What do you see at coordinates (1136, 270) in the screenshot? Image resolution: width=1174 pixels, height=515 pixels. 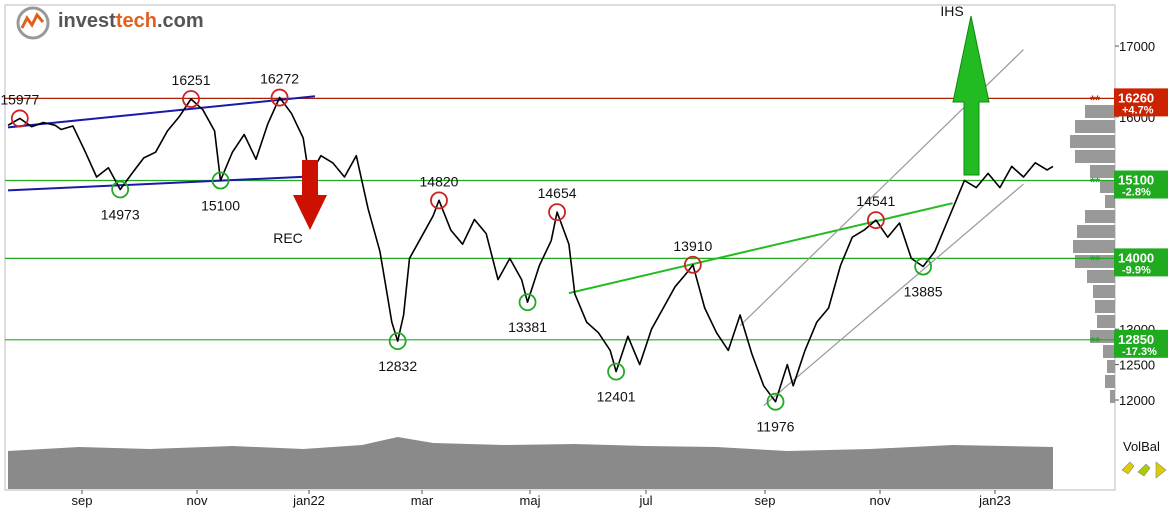 I see `level-tag-pct: -9.9%` at bounding box center [1136, 270].